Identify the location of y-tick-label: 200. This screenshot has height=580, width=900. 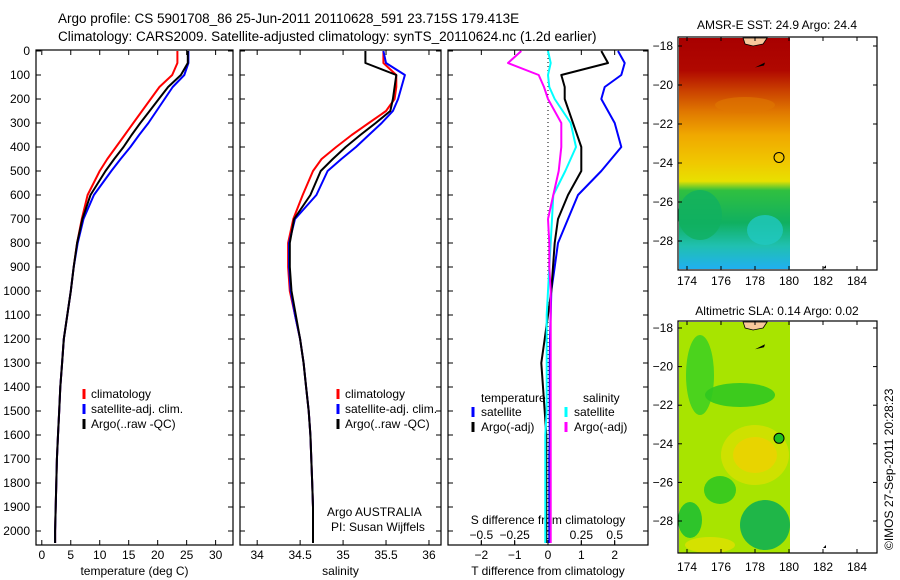
(20, 99).